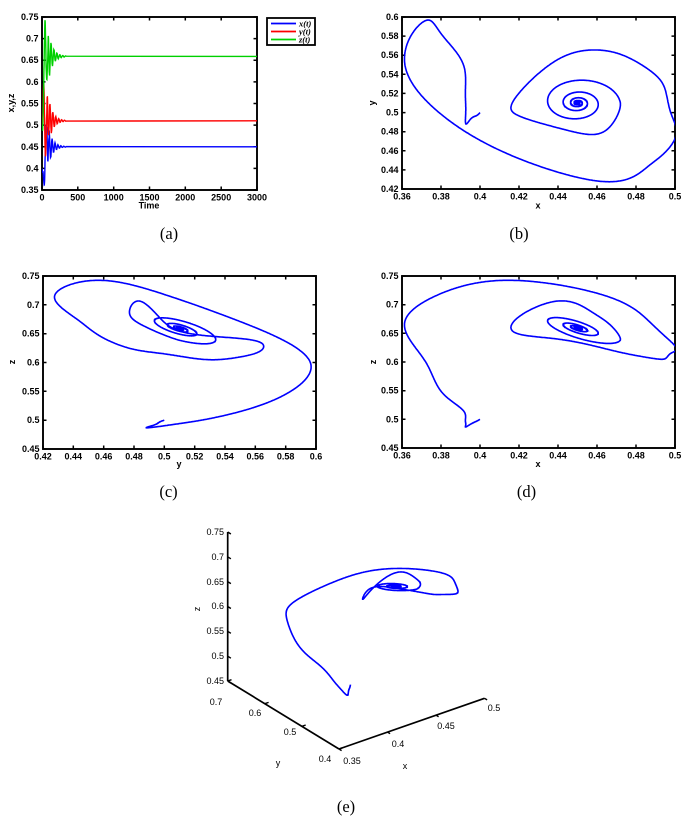  Describe the element at coordinates (11, 102) in the screenshot. I see `svg-text: x,y,z` at that location.